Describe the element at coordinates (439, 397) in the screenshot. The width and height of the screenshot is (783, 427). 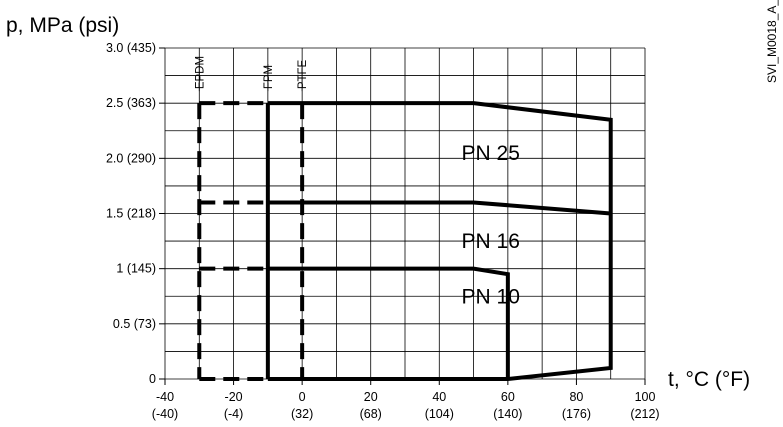
I see `x-tick-label-celsius: 40` at that location.